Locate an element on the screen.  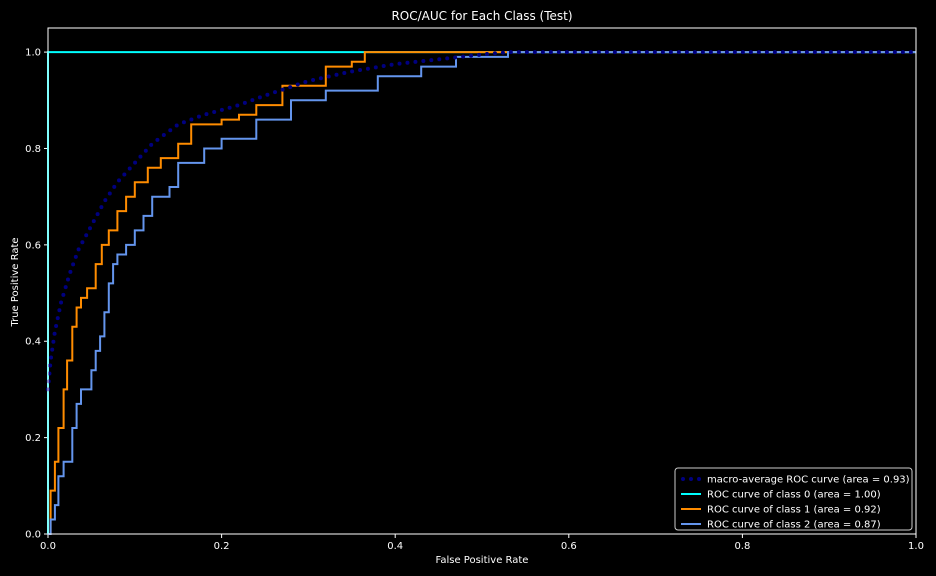
x-tick-label: 0.0 is located at coordinates (48, 546).